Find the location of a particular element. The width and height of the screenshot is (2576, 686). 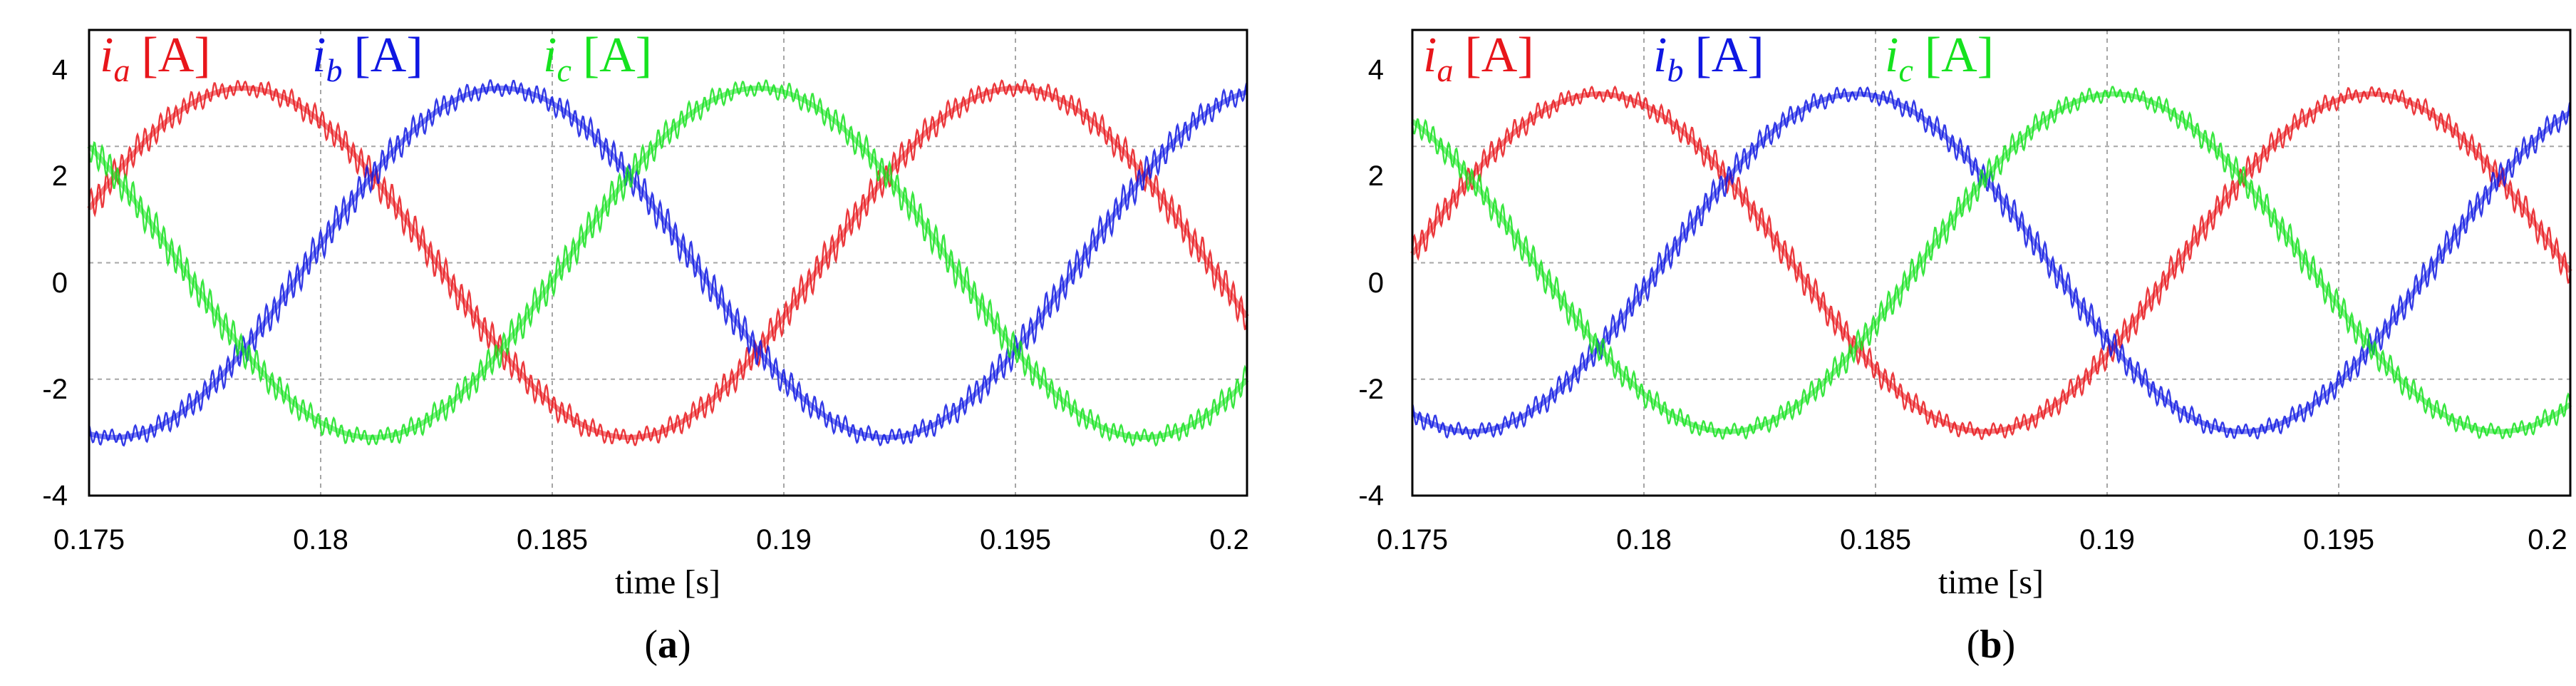

panel-letter: a is located at coordinates (668, 645).